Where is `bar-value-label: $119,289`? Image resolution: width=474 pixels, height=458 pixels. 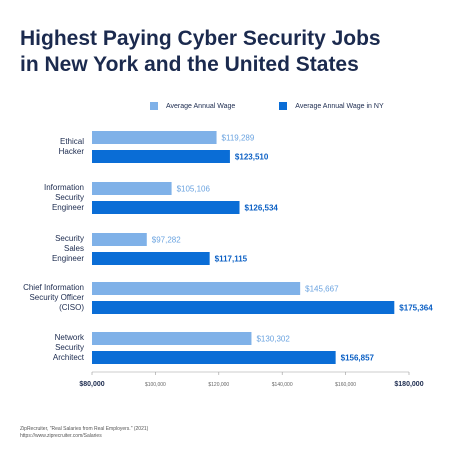
bar-value-label: $119,289 is located at coordinates (238, 138).